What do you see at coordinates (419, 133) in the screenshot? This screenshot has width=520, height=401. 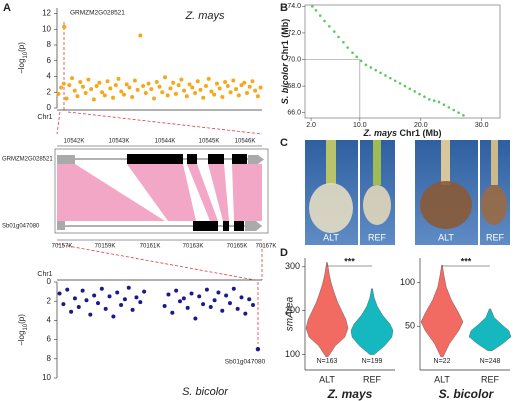 I see `x-axis-label-part: Chr1 (Mb)` at bounding box center [419, 133].